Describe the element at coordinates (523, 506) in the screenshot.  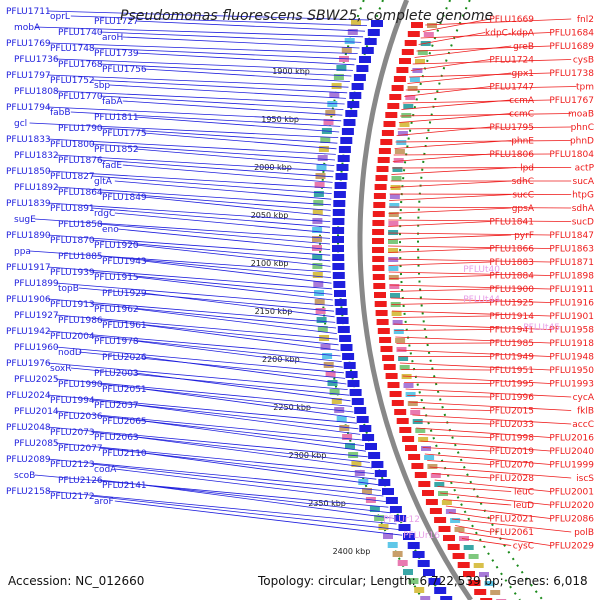
I see `gene-label-right: leuD` at that location.